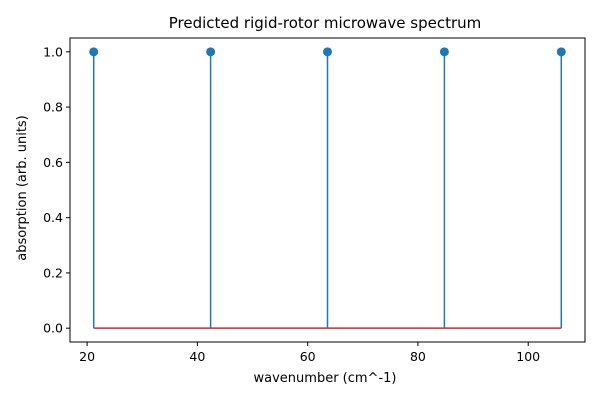 The height and width of the screenshot is (400, 600). Describe the element at coordinates (22, 188) in the screenshot. I see `y-axis-label: absorption (arb. units)` at that location.